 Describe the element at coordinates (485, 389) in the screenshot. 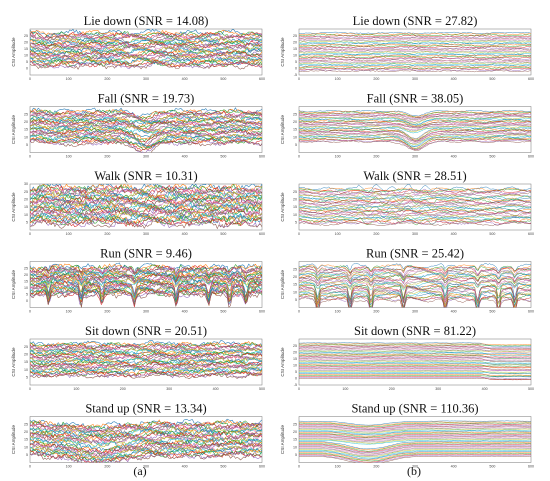

I see `x-tick-label: 400` at that location.